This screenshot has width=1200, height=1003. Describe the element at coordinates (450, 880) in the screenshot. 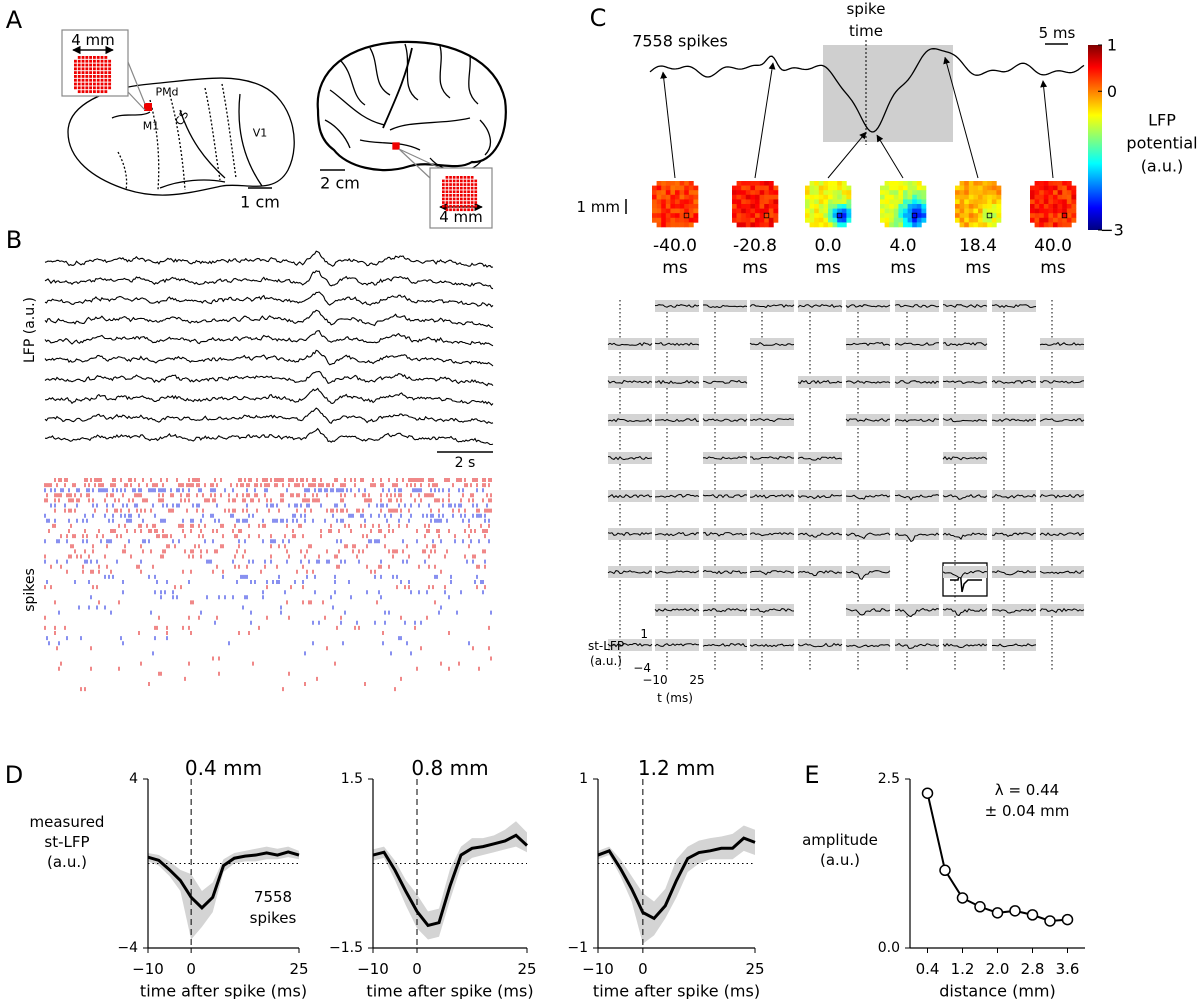

I see `confidence-band` at that location.